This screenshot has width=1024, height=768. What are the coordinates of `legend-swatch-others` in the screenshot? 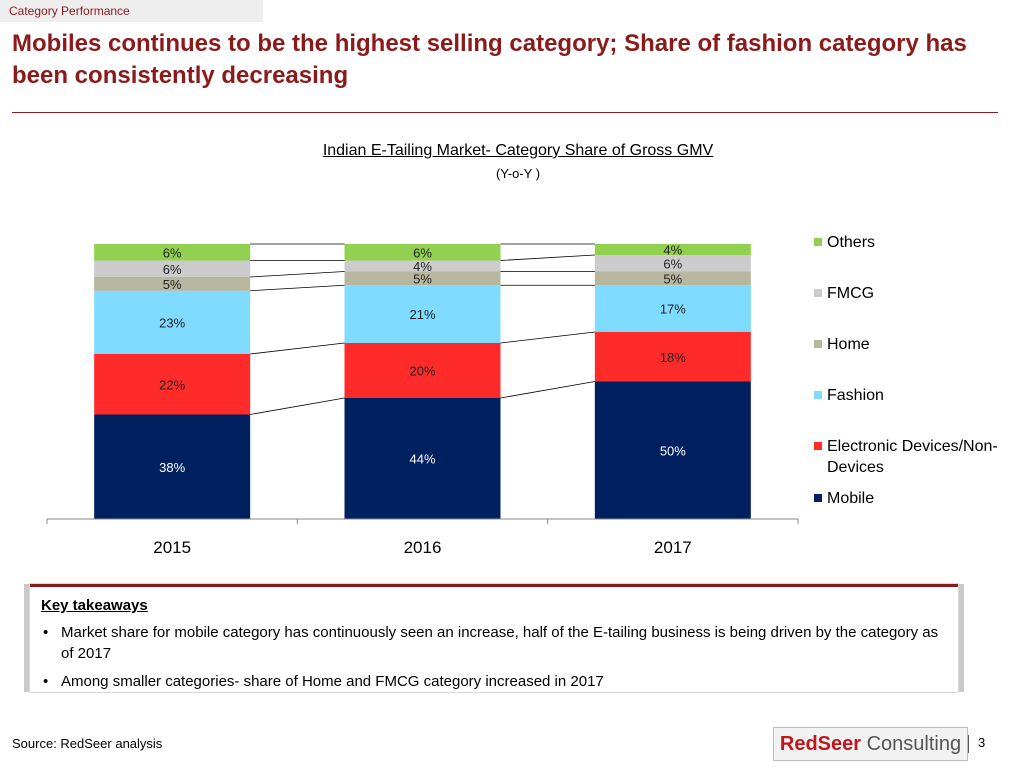 It's located at (818, 242).